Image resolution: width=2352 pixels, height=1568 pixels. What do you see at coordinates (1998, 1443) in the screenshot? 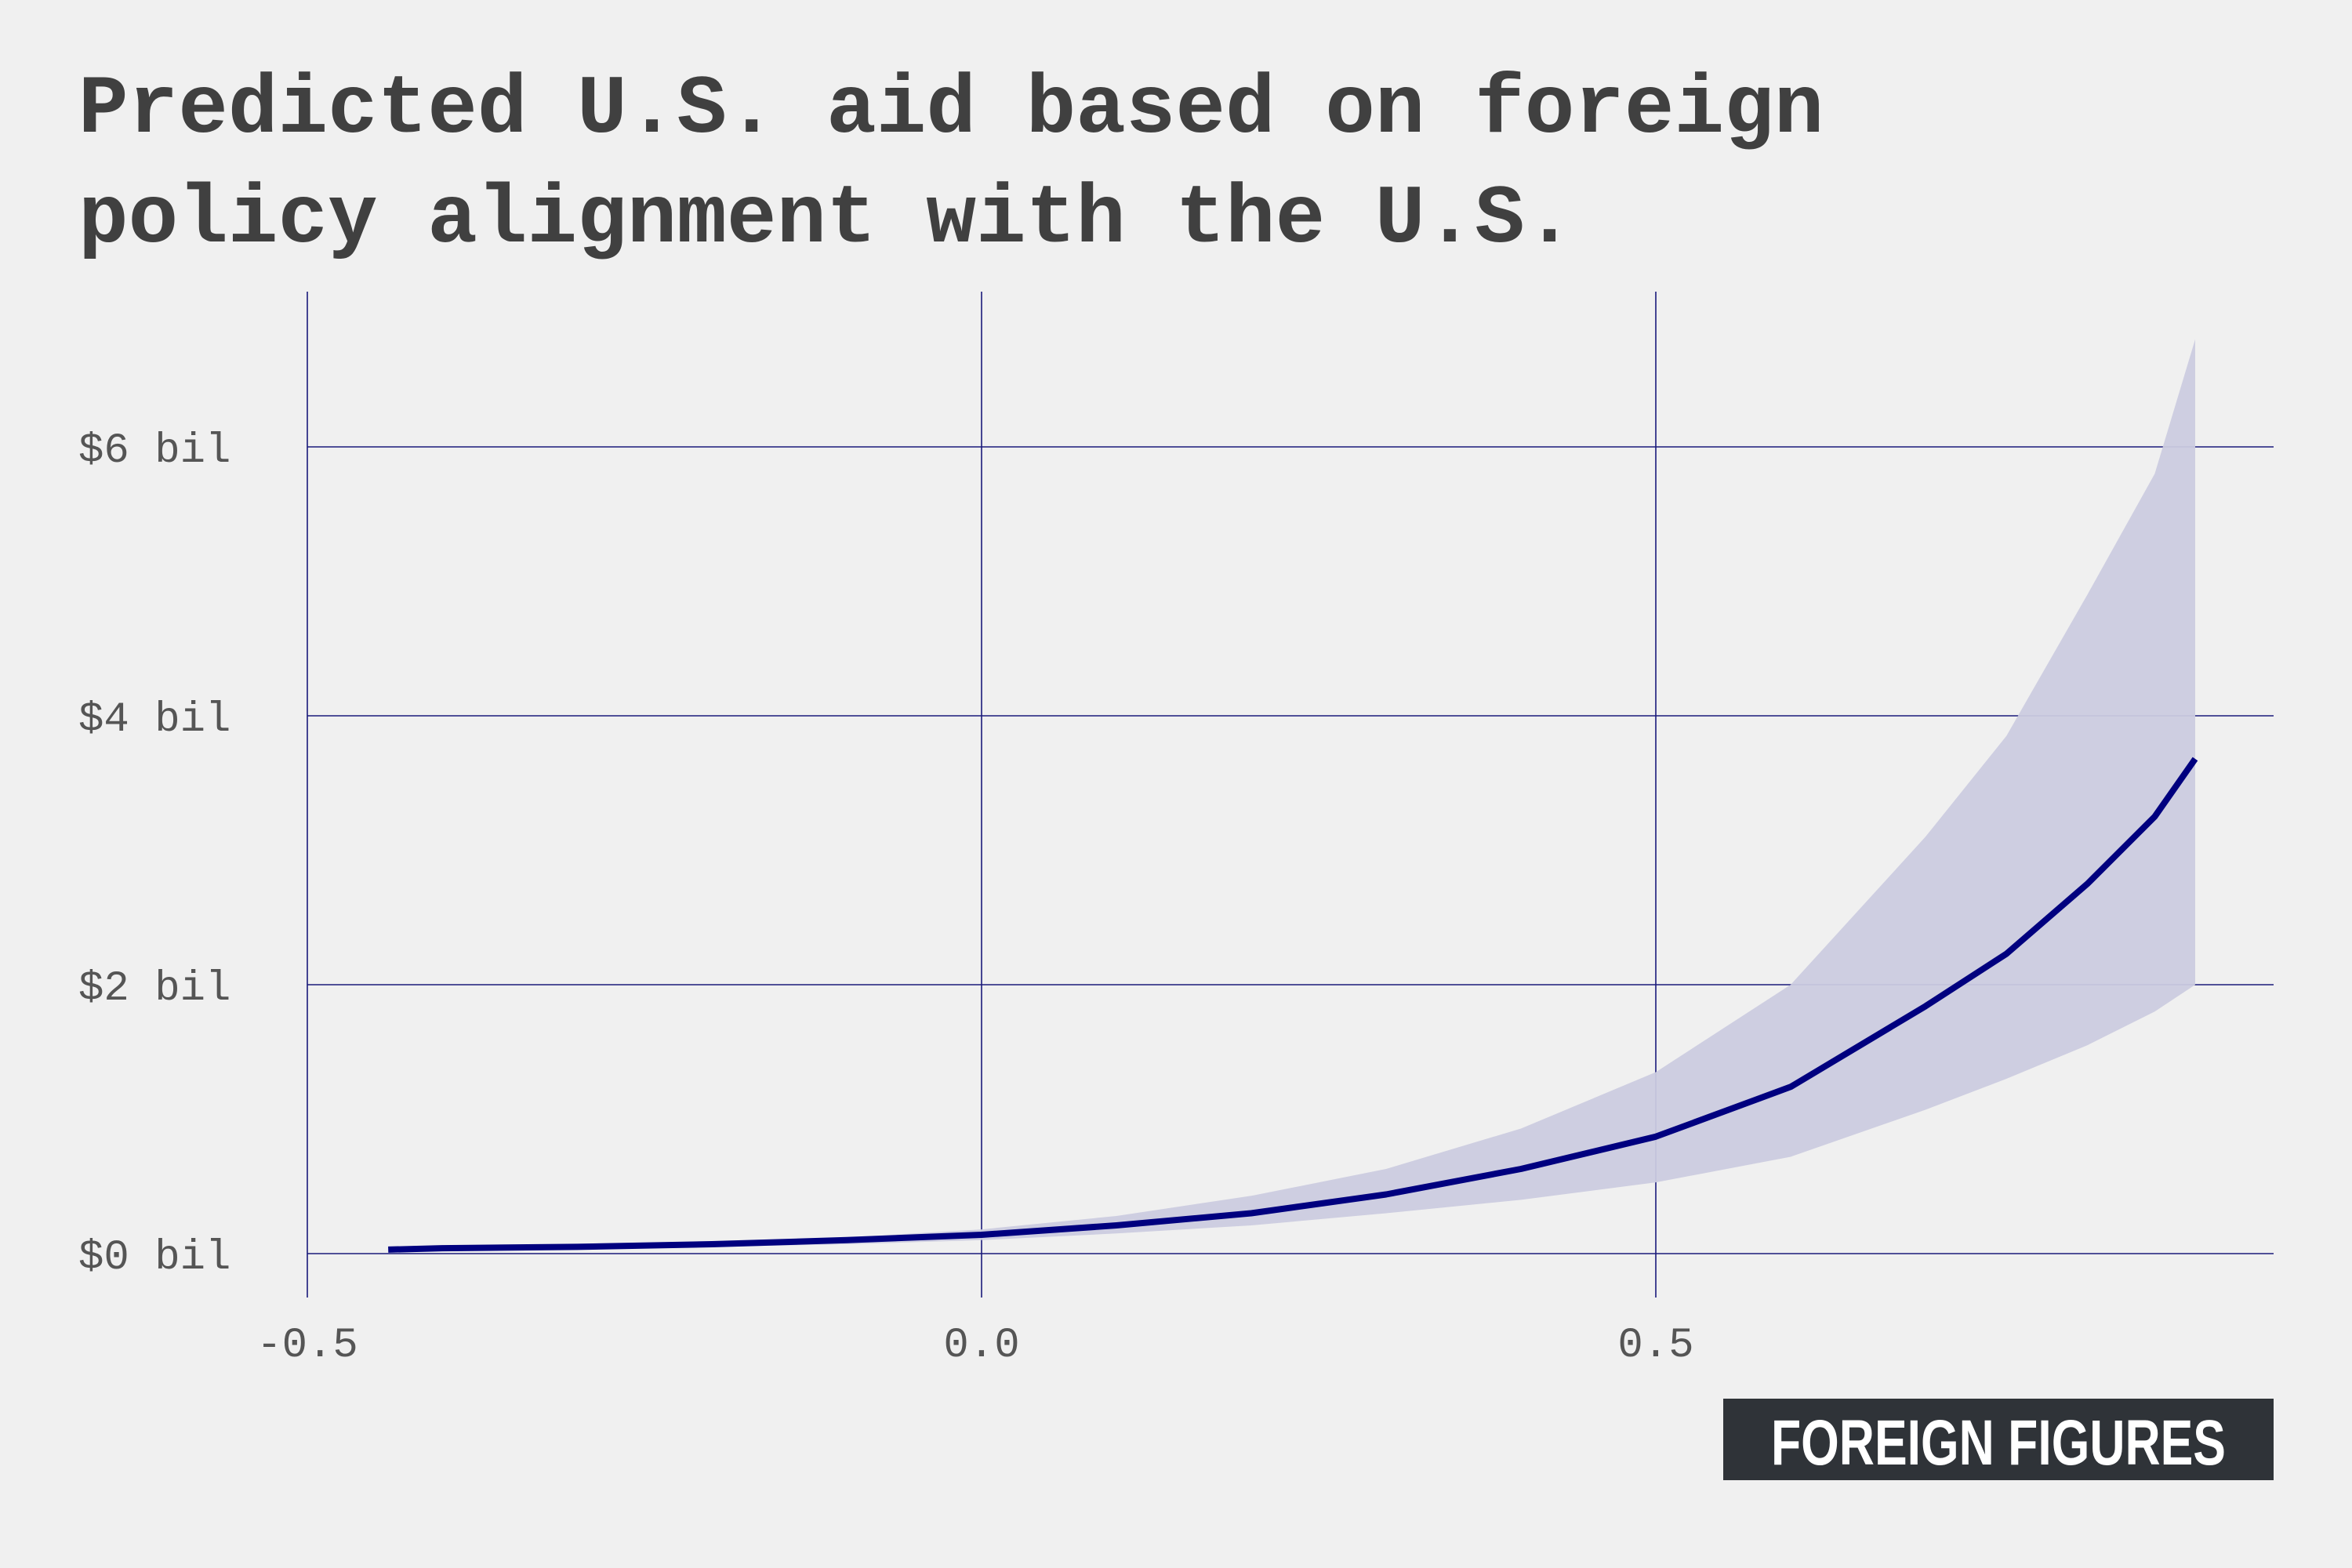
I see `brand-logo-text: FOREIGN FIGURES` at bounding box center [1998, 1443].